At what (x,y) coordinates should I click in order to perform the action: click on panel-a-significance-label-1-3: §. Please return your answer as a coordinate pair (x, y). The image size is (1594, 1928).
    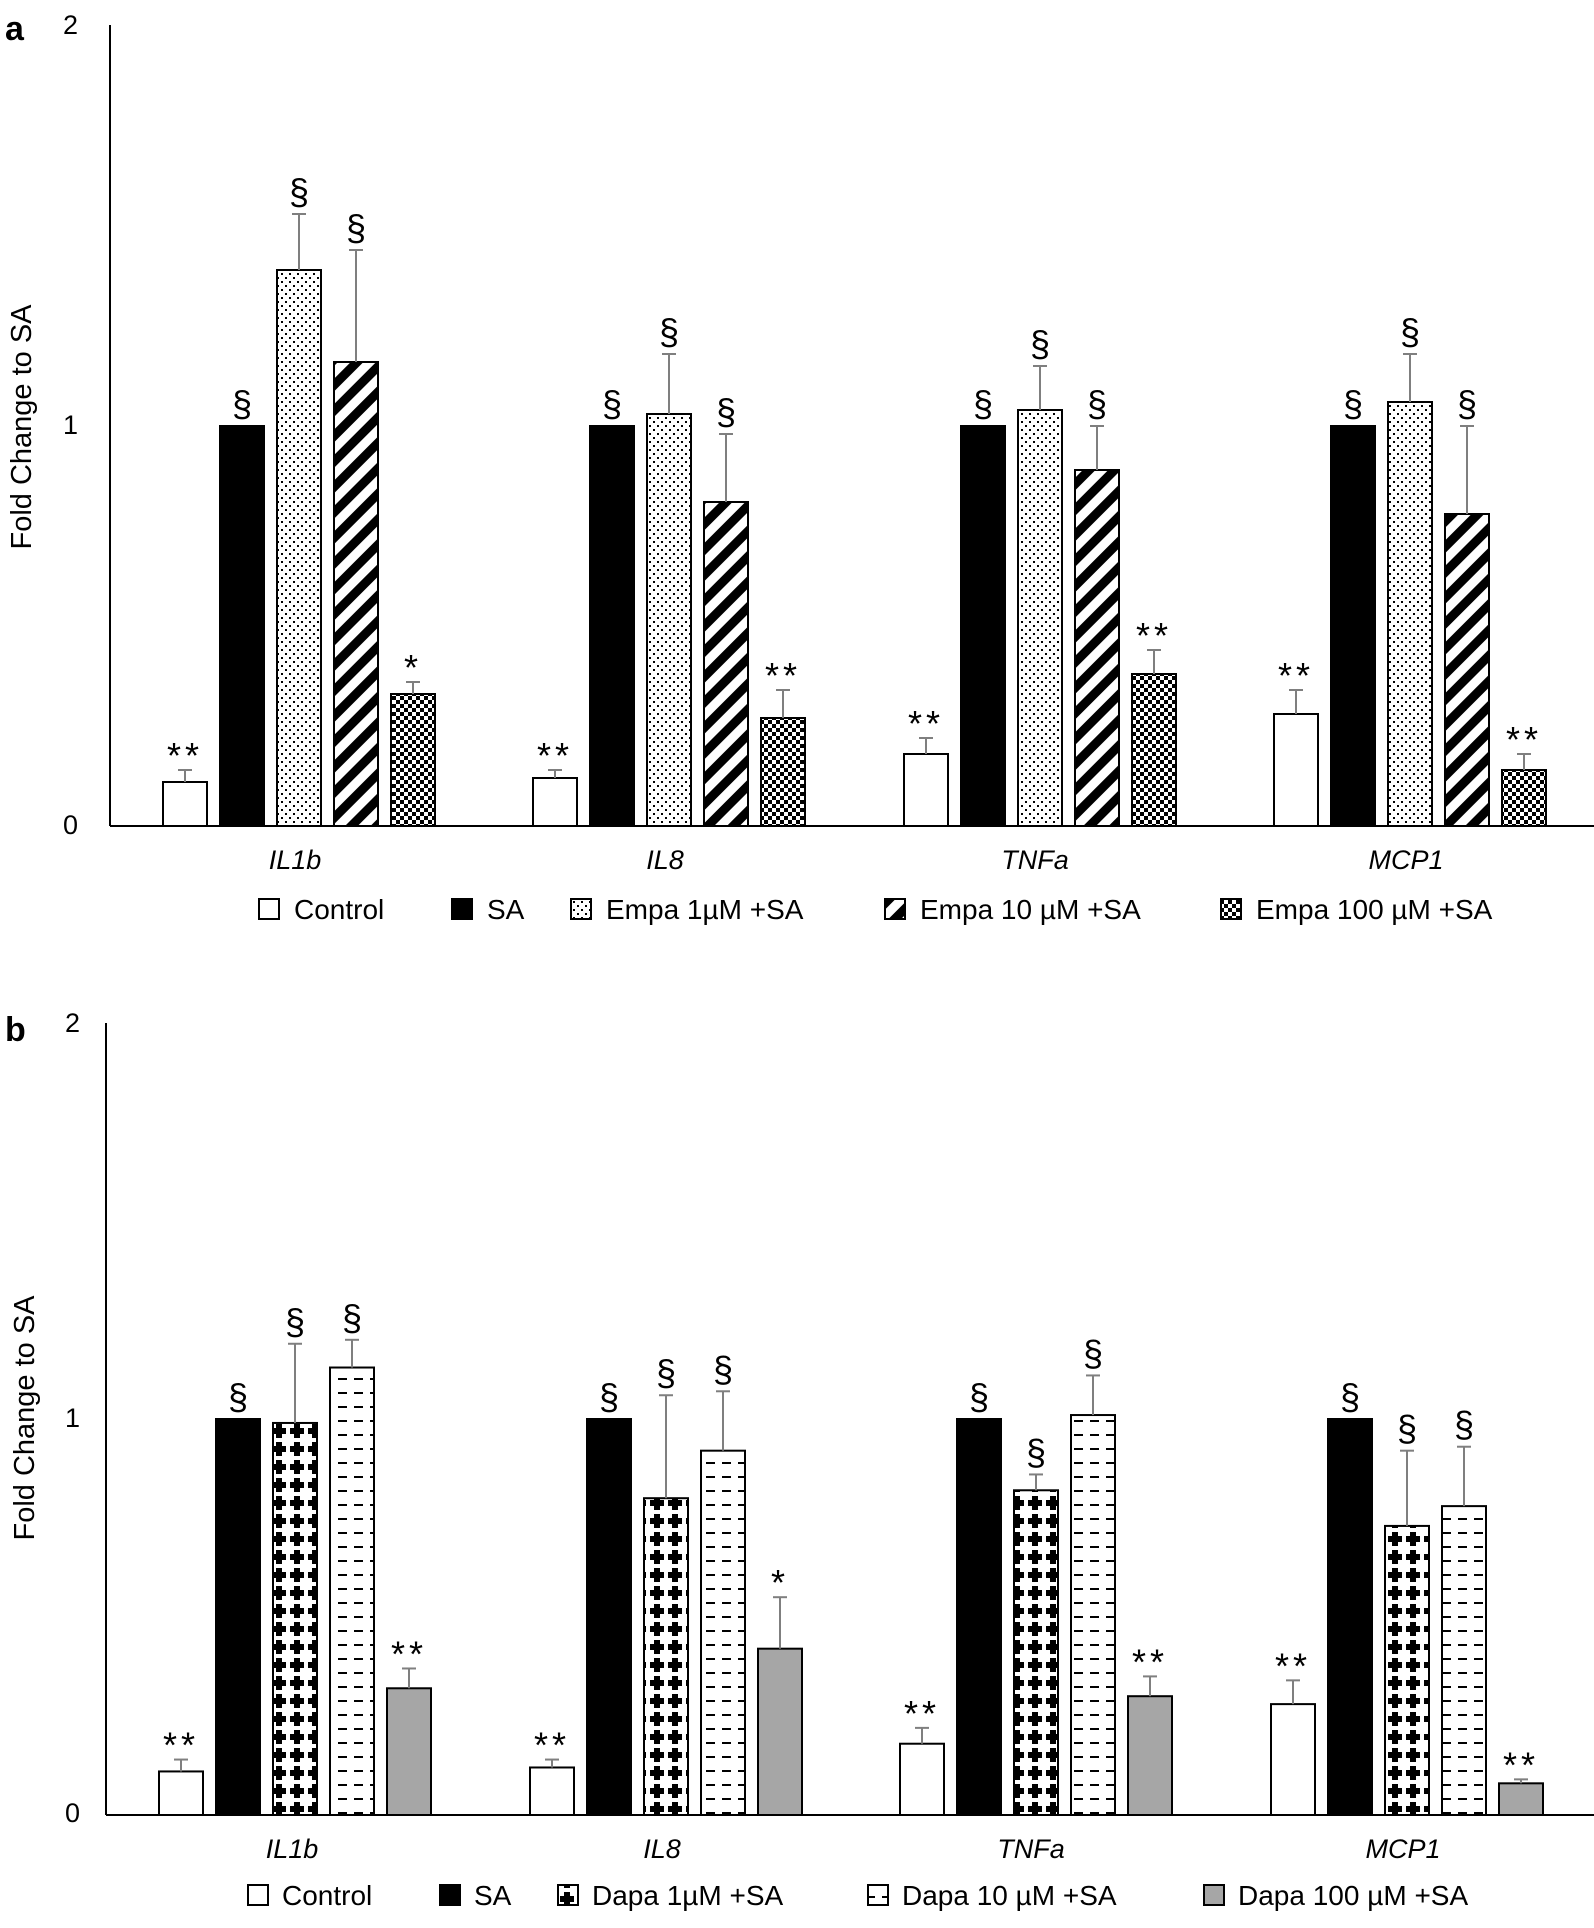
    Looking at the image, I should click on (726, 411).